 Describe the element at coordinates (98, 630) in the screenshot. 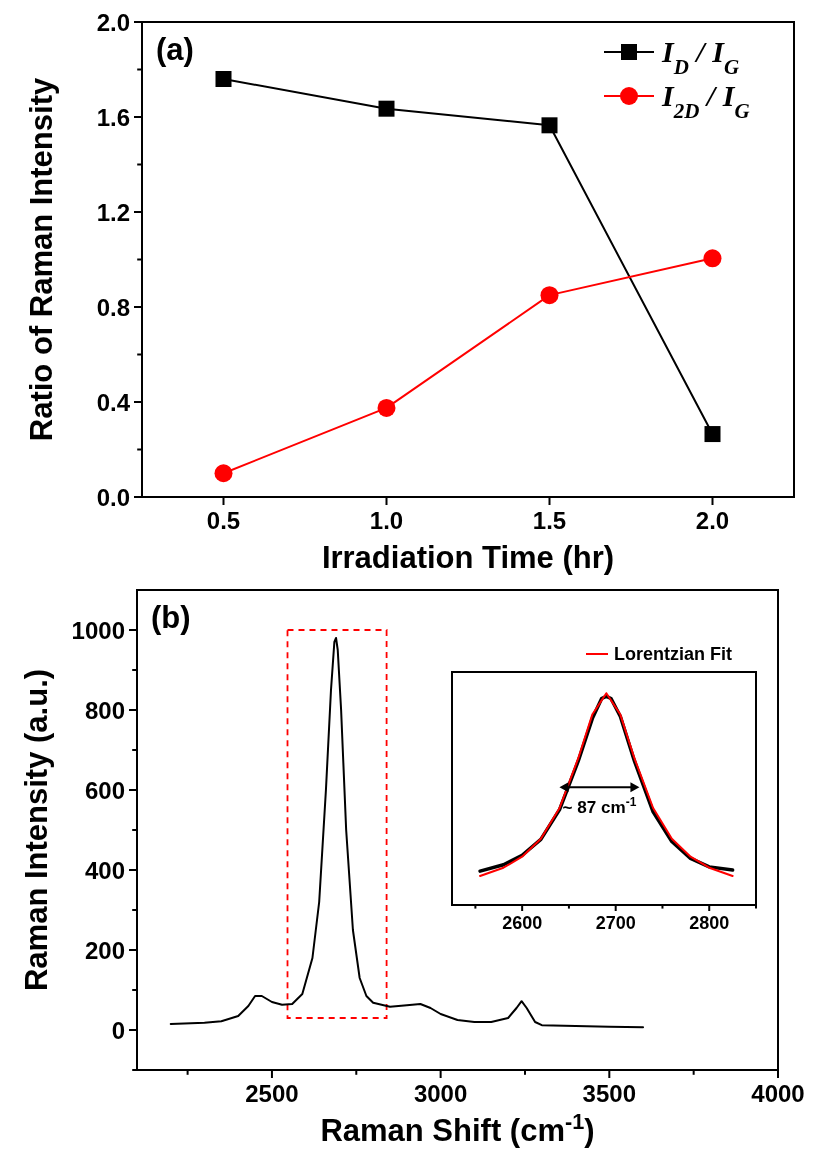

I see `y-tick-label: 1000` at that location.